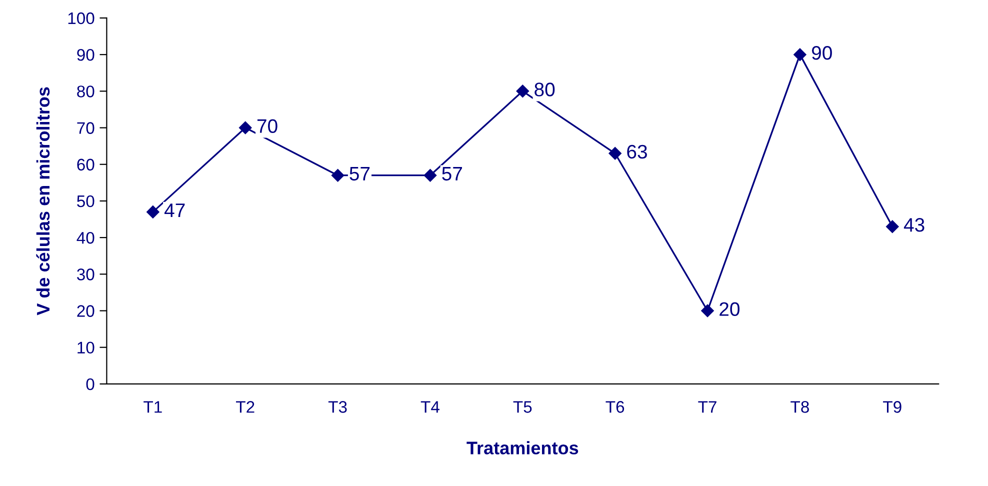  I want to click on y-tick-label: 100, so click(81, 18).